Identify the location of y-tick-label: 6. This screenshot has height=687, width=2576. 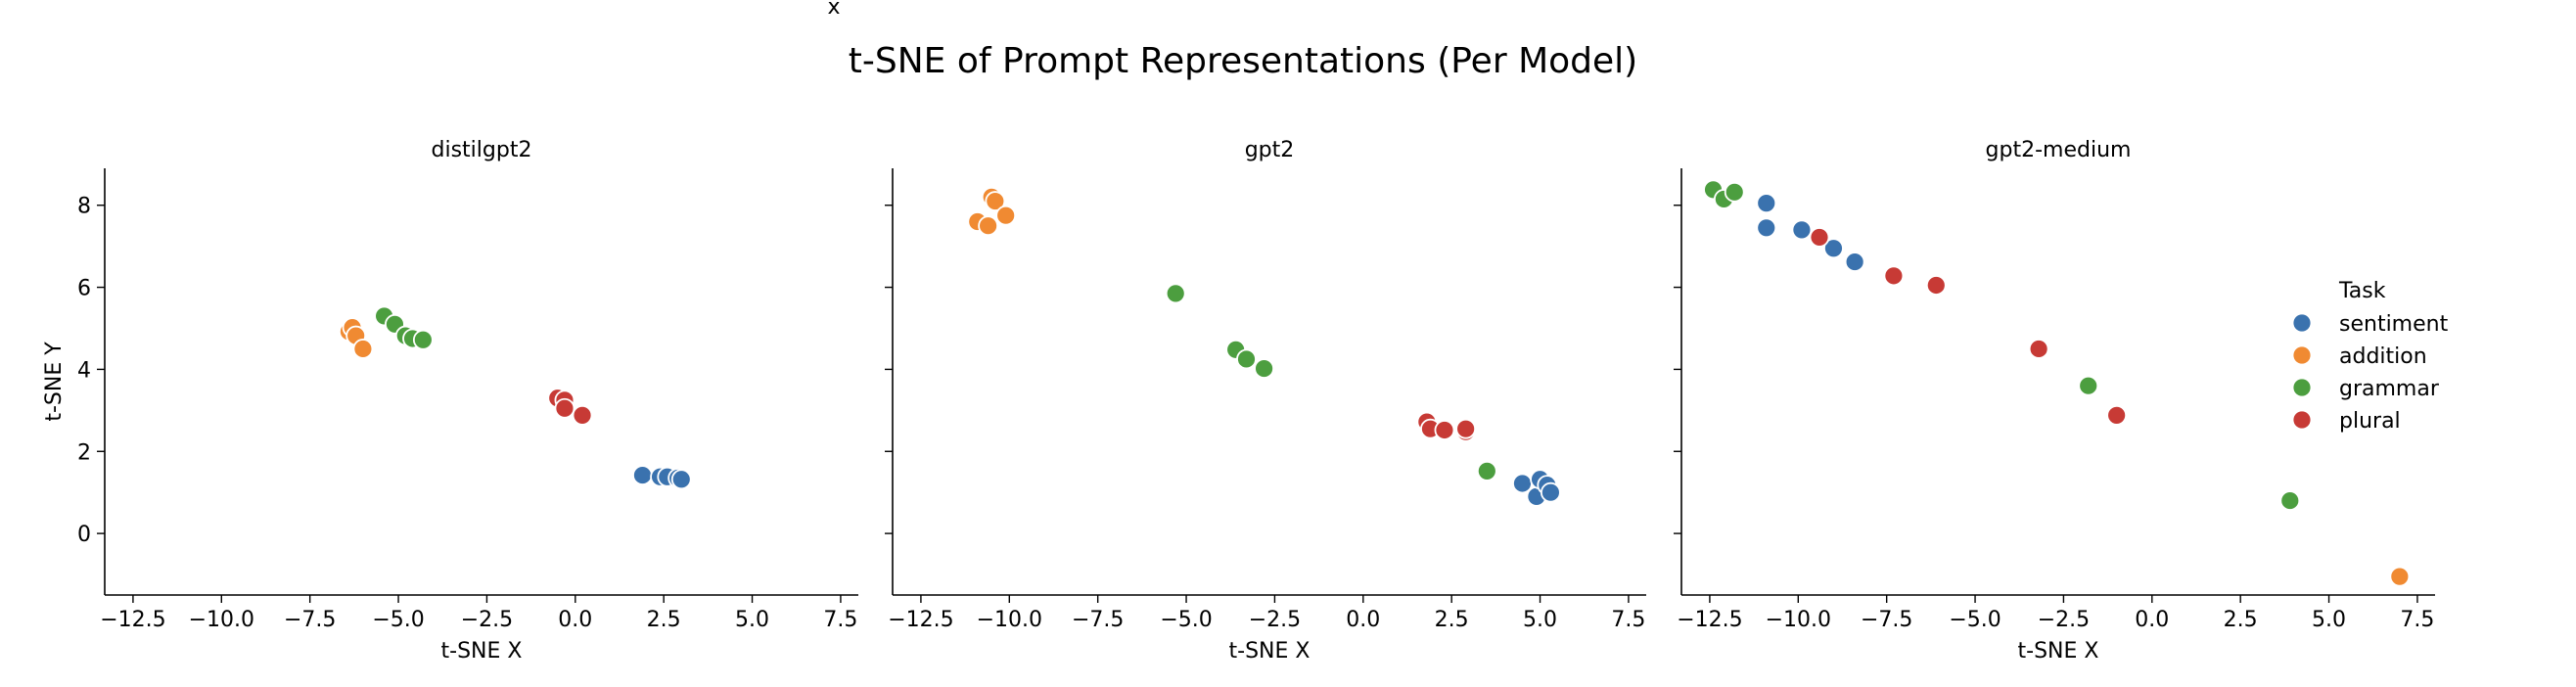
(84, 289).